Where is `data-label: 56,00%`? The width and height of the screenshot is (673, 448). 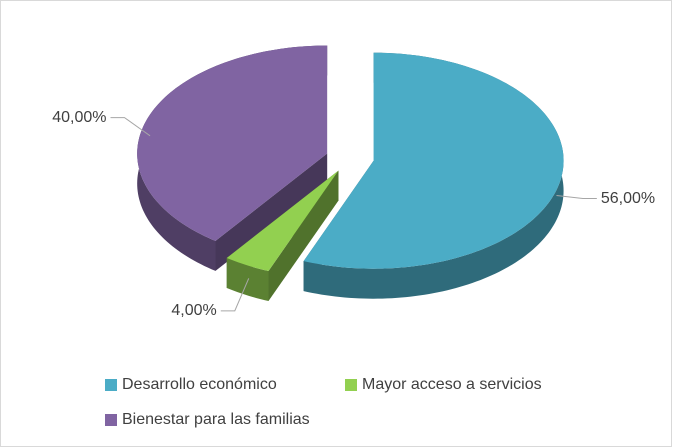 data-label: 56,00% is located at coordinates (628, 198).